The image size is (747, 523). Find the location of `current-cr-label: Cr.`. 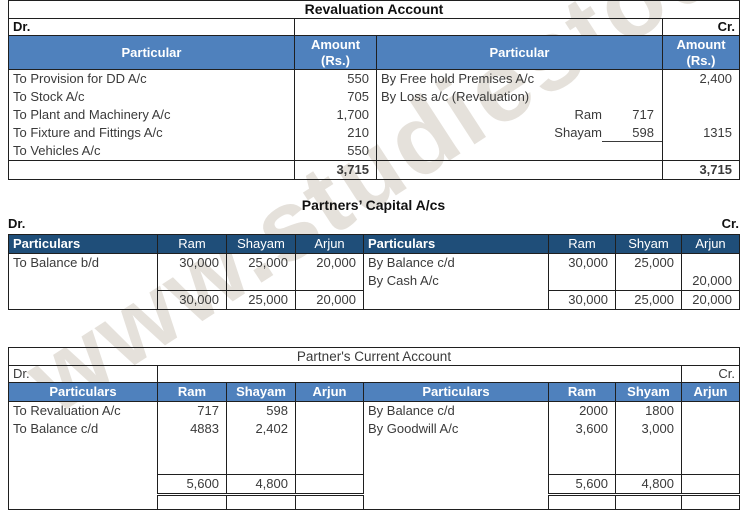

current-cr-label: Cr. is located at coordinates (710, 374).